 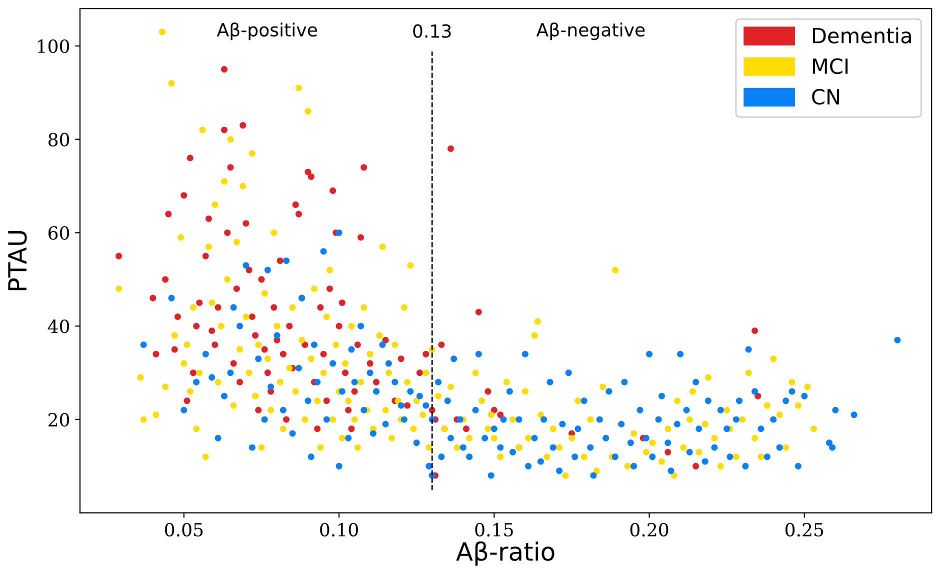 I want to click on y-tick-label: 60, so click(x=59, y=233).